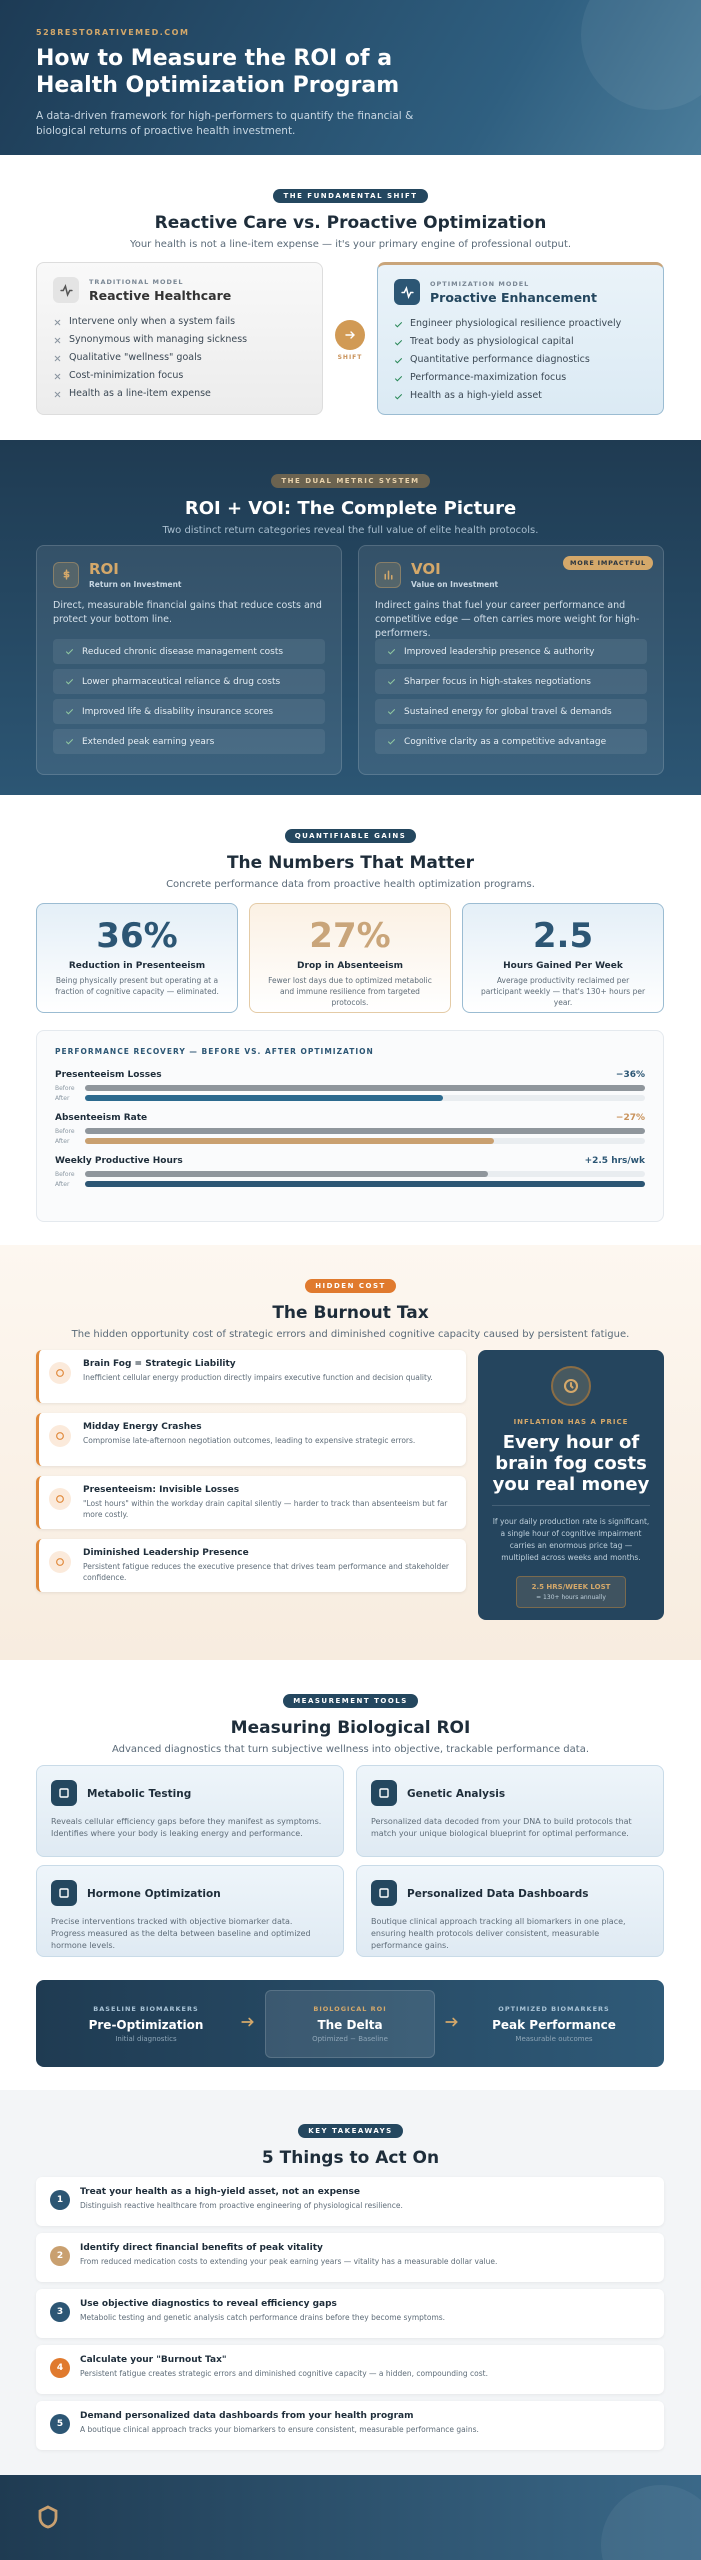 The image size is (701, 2560). Describe the element at coordinates (456, 1794) in the screenshot. I see `card-title: Genetic Analysis` at that location.